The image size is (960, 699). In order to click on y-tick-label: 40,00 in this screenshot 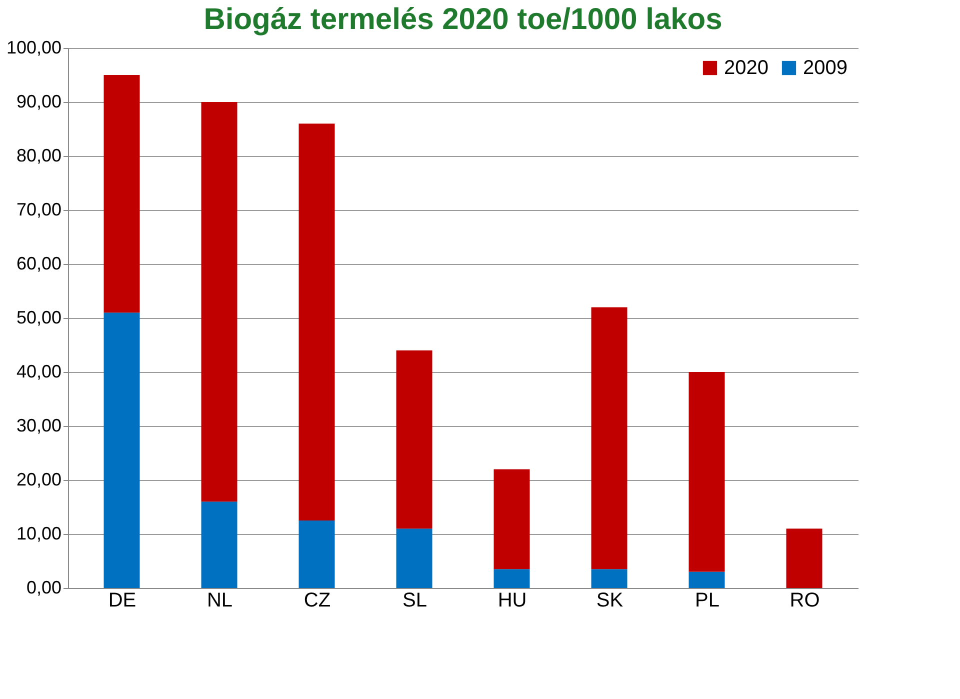, I will do `click(39, 372)`.